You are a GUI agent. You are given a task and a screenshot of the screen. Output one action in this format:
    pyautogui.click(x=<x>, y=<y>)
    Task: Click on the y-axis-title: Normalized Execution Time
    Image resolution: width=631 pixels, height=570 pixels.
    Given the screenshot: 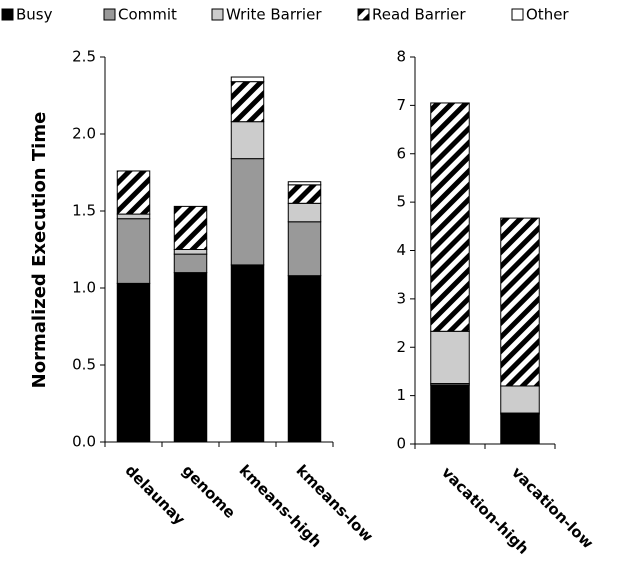 What is the action you would take?
    pyautogui.click(x=39, y=250)
    